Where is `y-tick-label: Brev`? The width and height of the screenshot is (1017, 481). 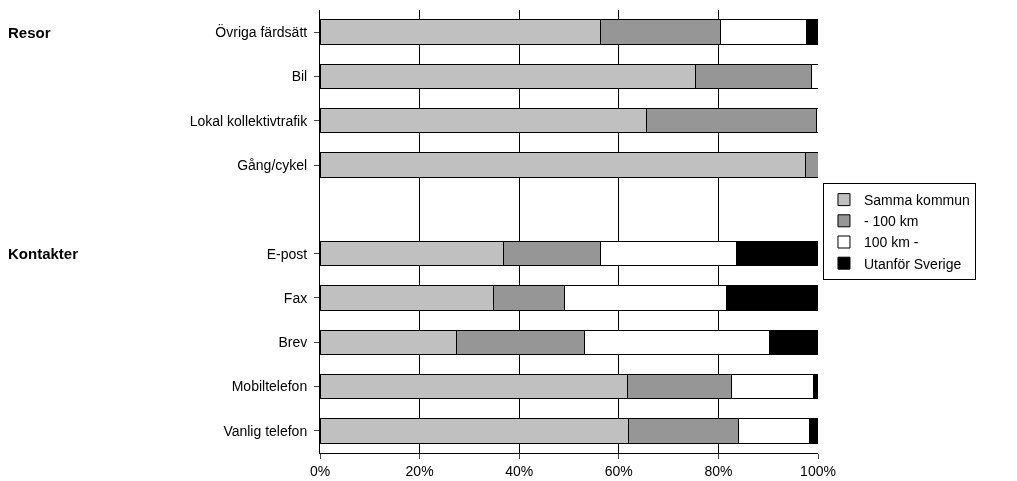
y-tick-label: Brev is located at coordinates (293, 342).